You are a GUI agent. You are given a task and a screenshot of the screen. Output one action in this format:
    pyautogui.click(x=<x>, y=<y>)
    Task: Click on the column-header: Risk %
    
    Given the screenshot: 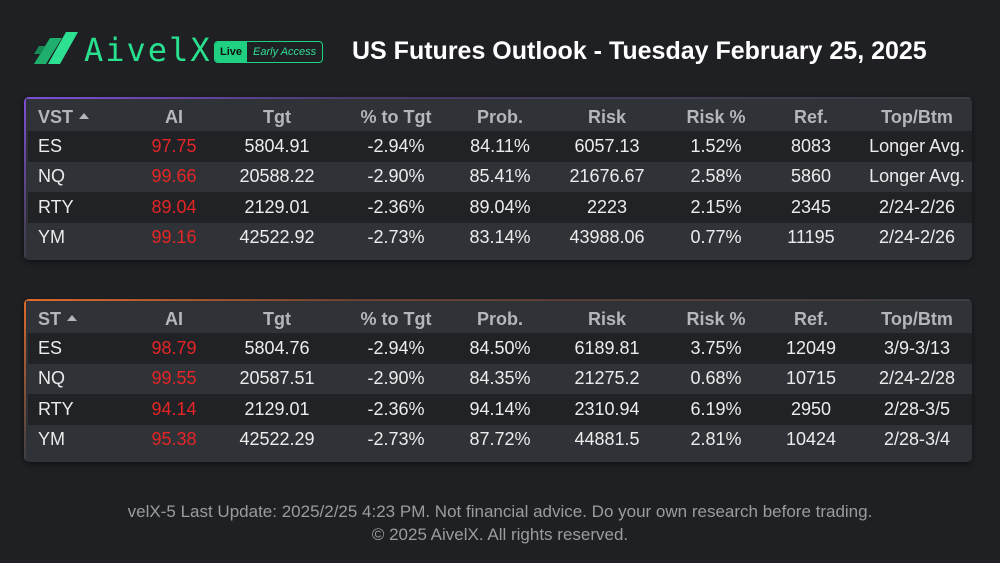 What is the action you would take?
    pyautogui.click(x=716, y=318)
    